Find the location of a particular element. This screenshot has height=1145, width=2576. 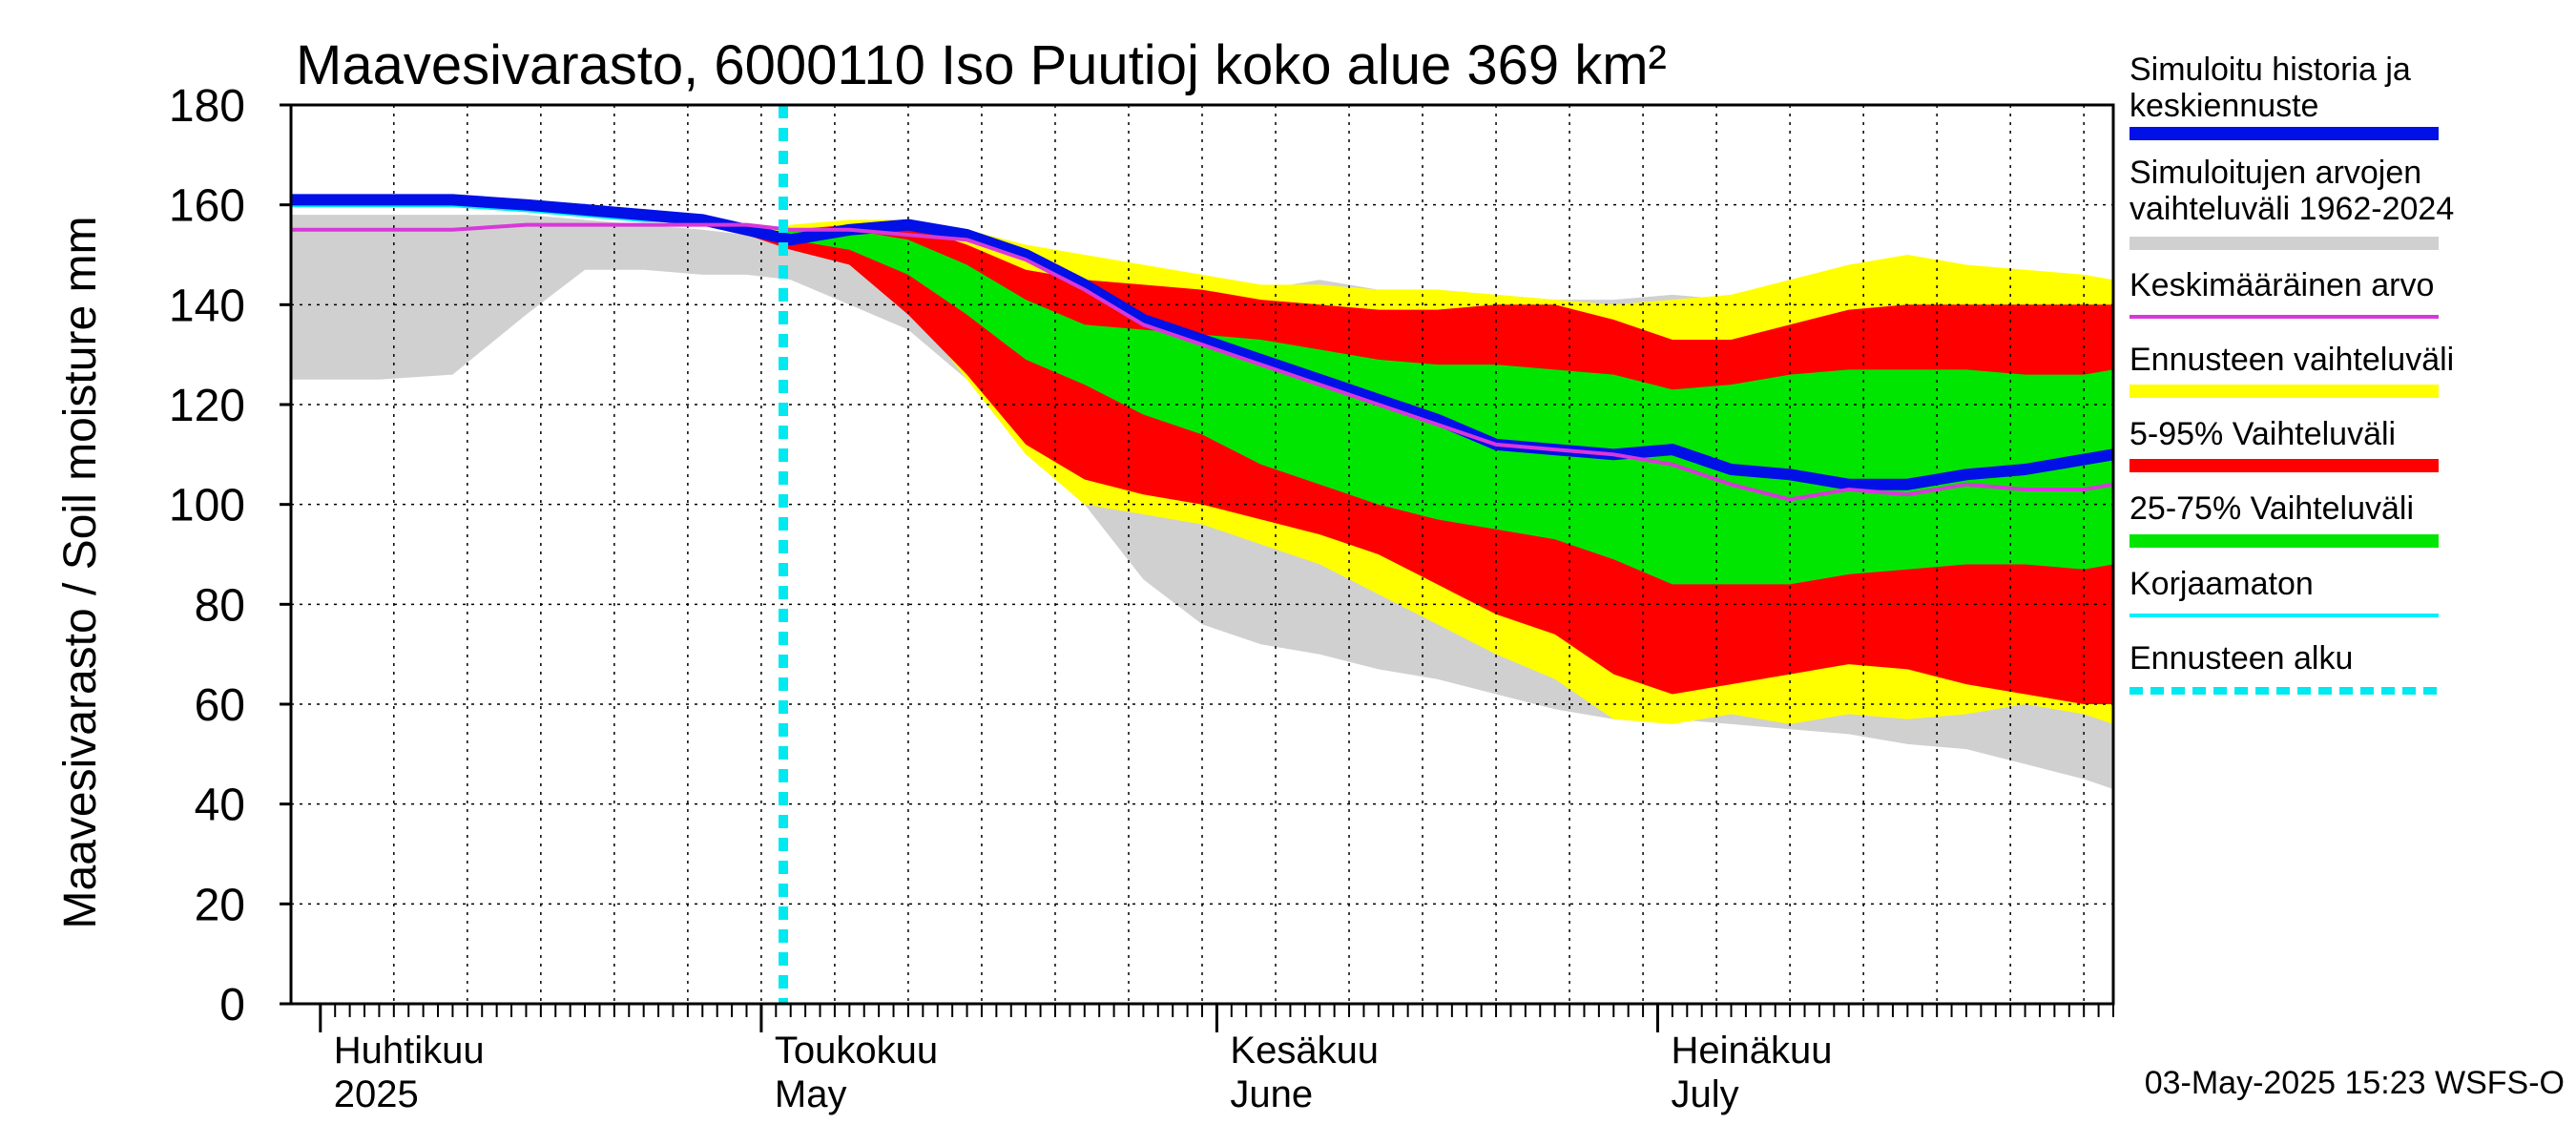

legend-label: 5-95% Vaihteluväli is located at coordinates (2262, 434).